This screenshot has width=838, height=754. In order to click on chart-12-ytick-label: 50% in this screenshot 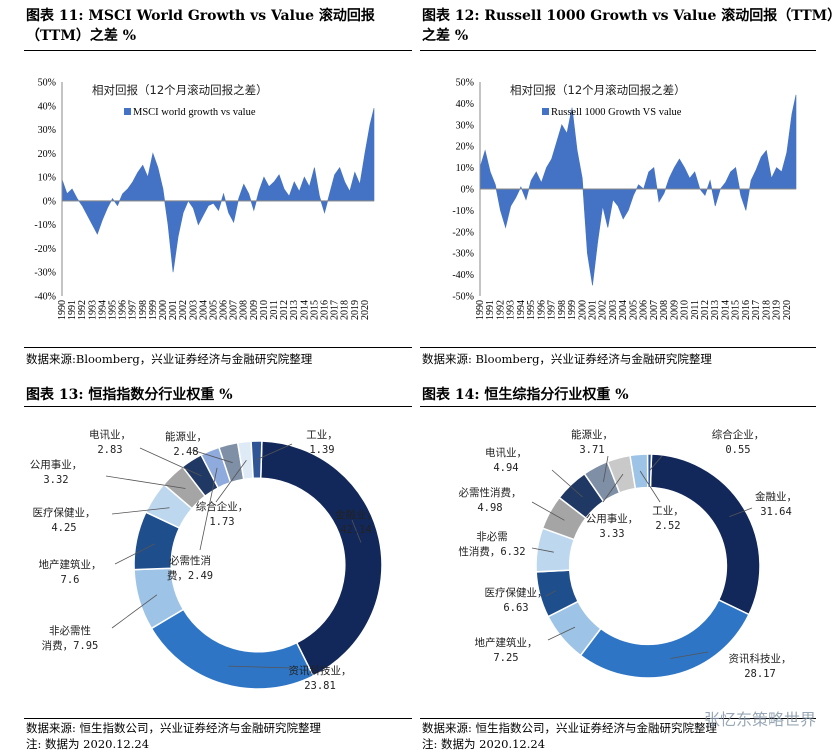, I will do `click(465, 83)`.